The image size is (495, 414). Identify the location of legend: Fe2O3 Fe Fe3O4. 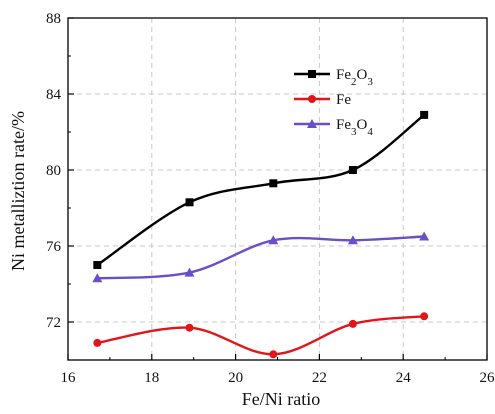
(333, 102).